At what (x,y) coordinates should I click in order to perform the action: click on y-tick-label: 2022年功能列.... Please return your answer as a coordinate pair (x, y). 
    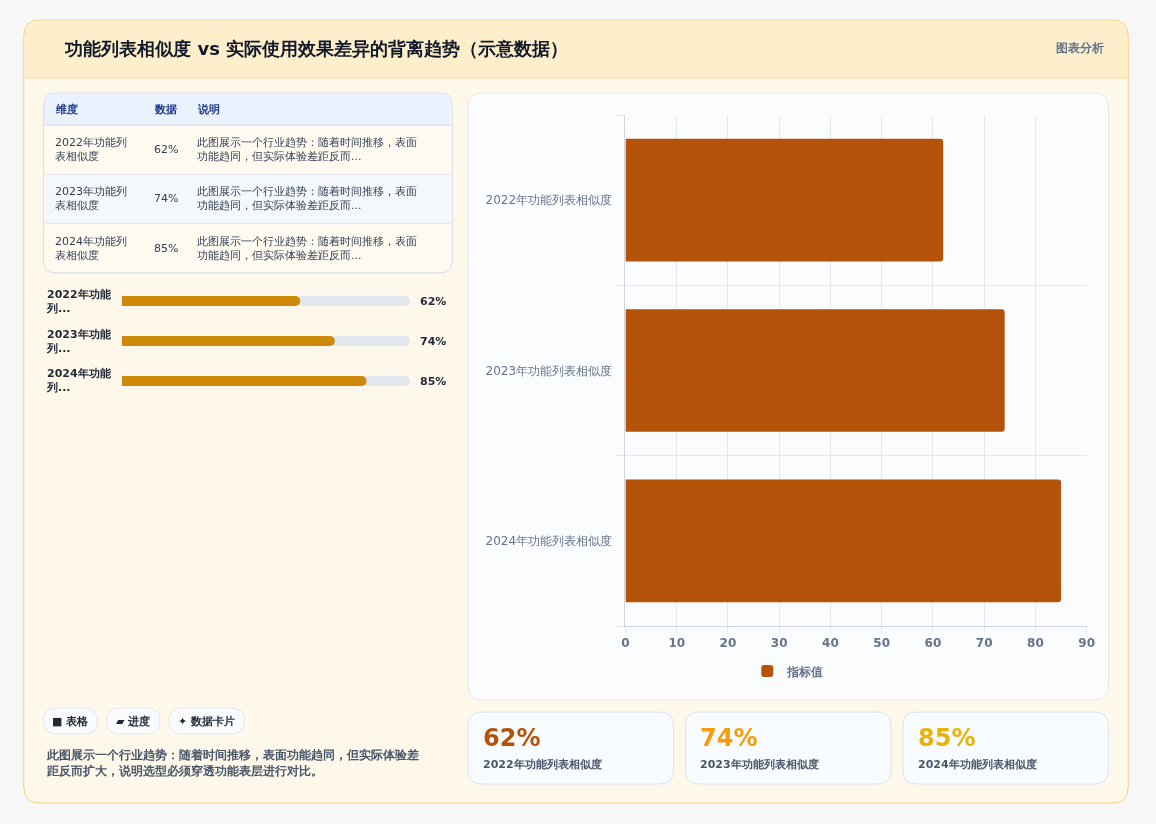
    Looking at the image, I should click on (79, 302).